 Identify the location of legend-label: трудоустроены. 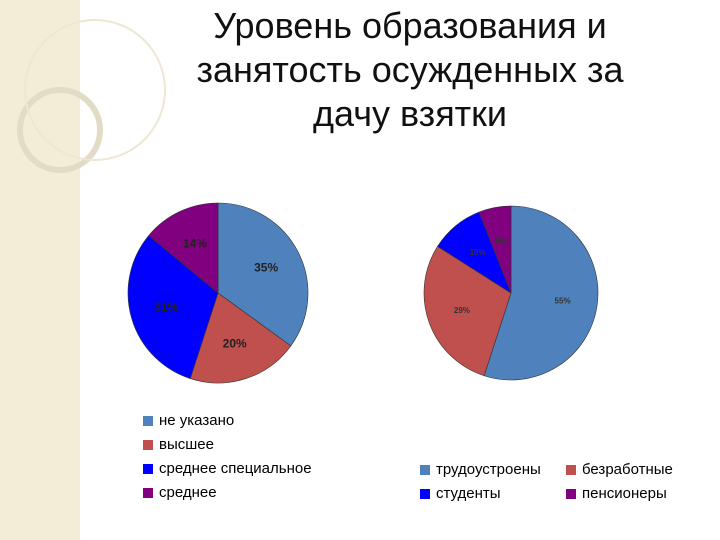
(488, 469).